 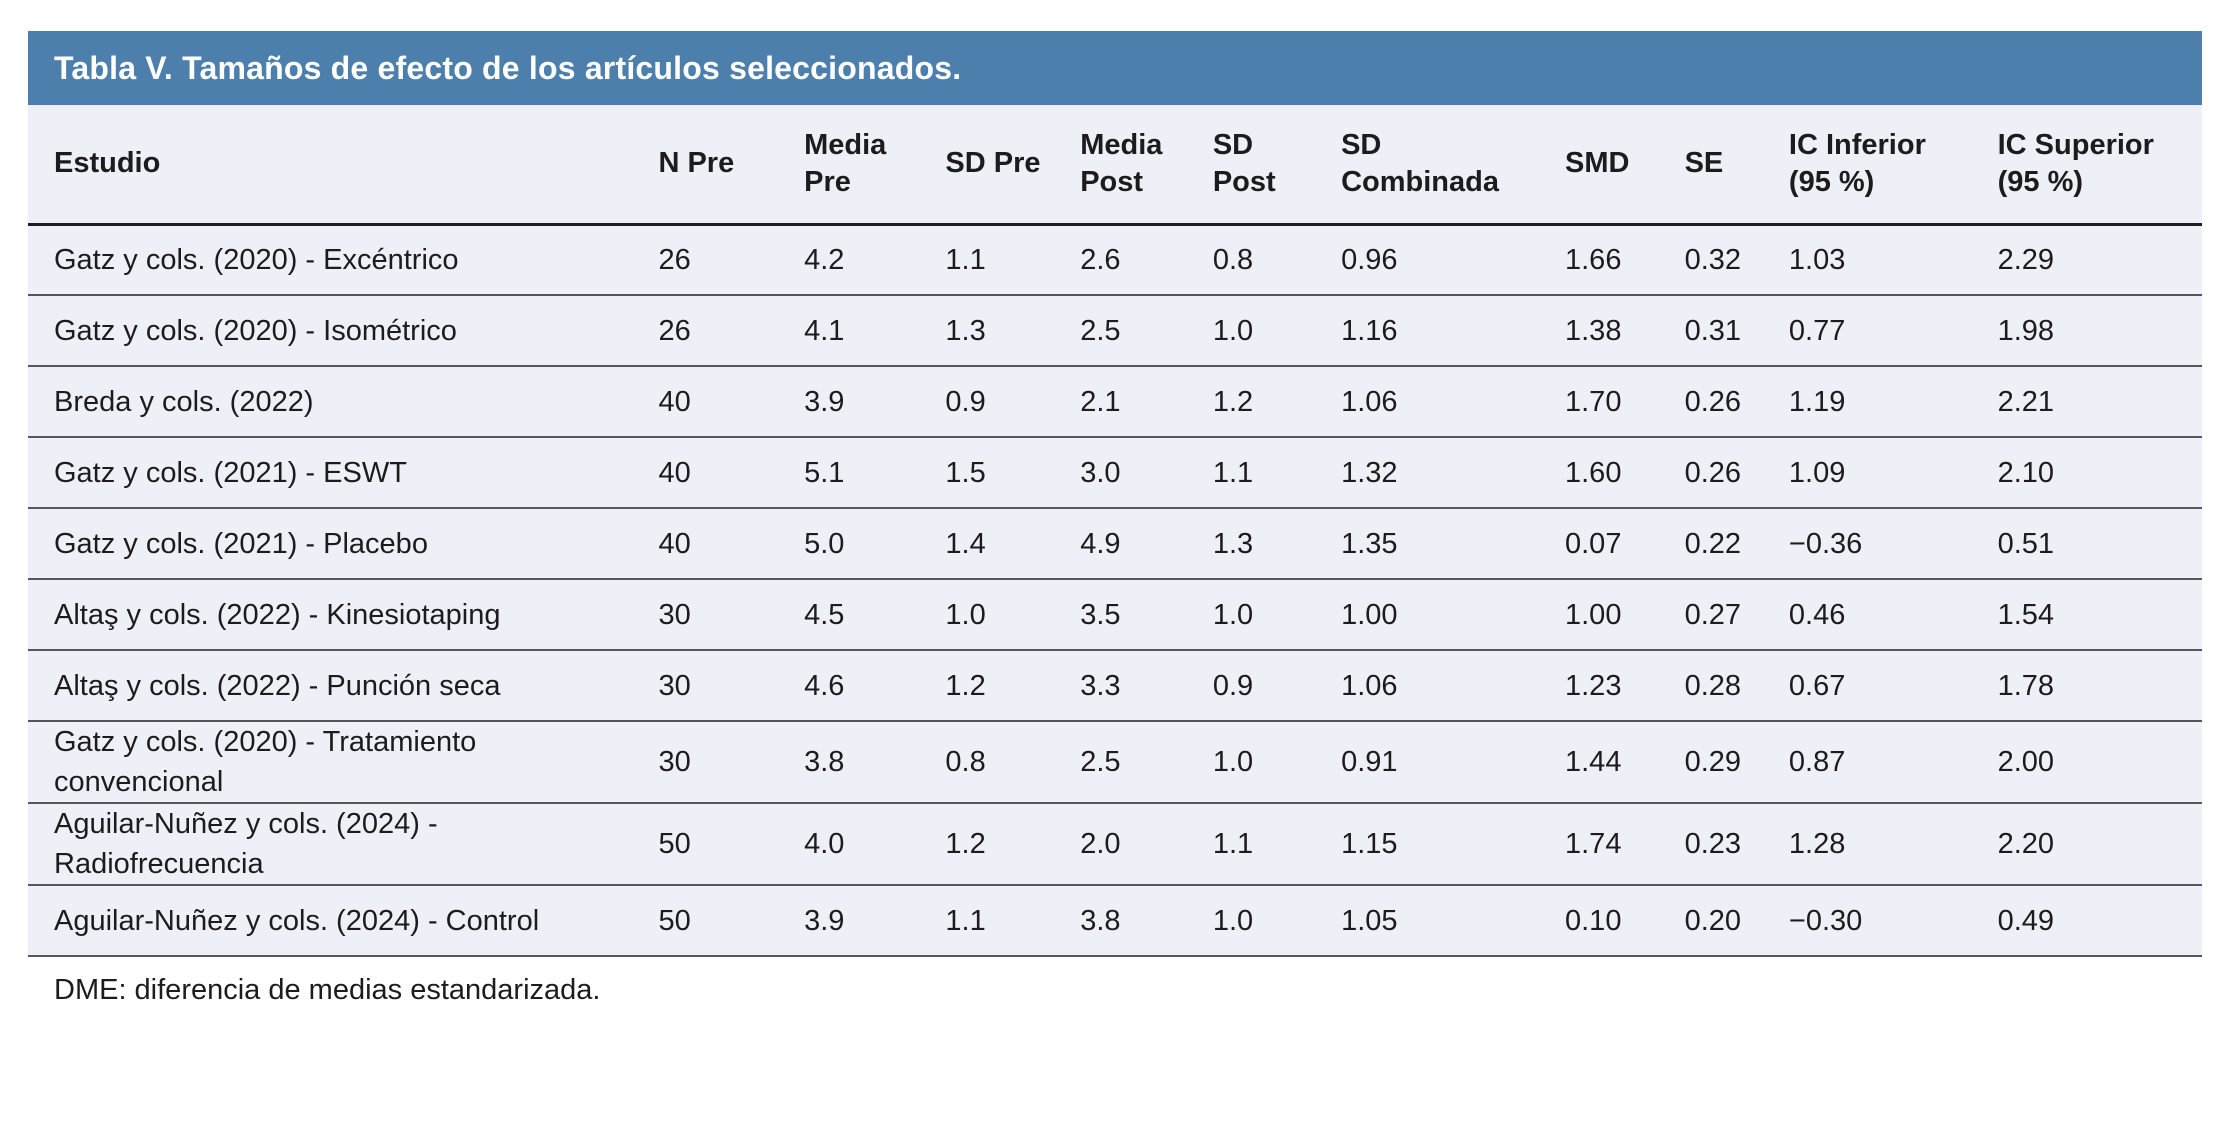 What do you see at coordinates (1625, 615) in the screenshot?
I see `value-cell: 1.00` at bounding box center [1625, 615].